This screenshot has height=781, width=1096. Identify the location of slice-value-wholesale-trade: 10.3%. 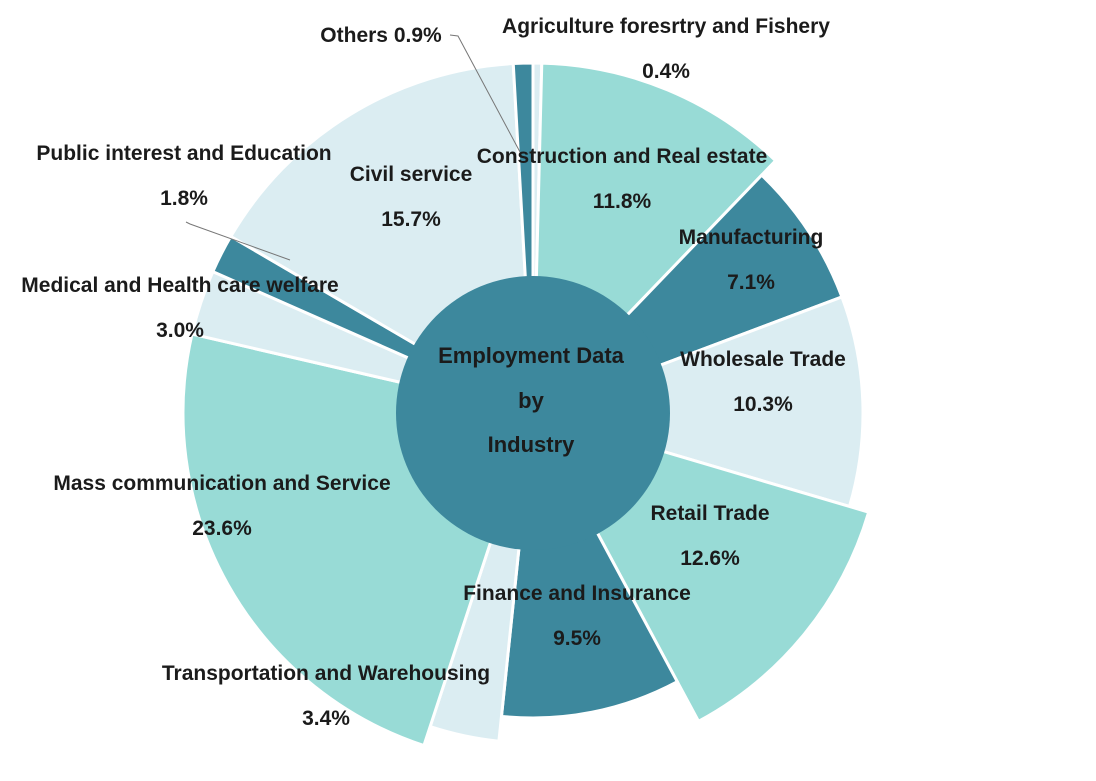
(763, 404).